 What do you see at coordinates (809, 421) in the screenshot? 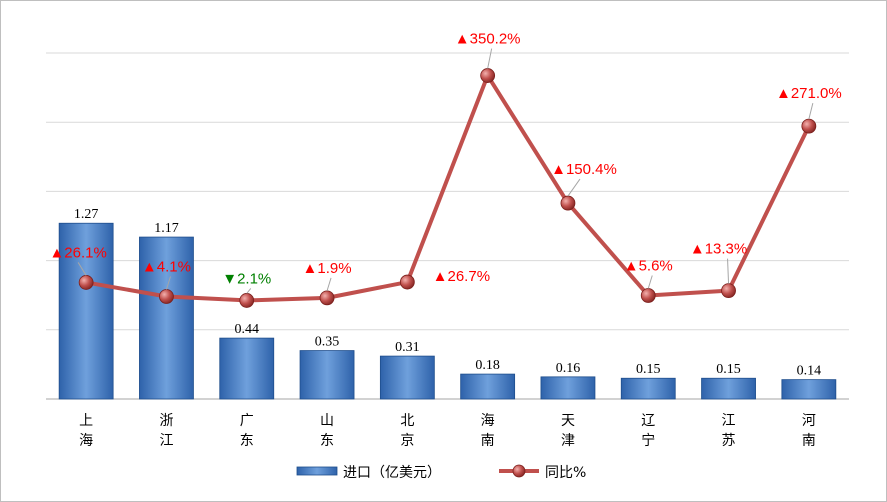
I see `category-label: 河` at bounding box center [809, 421].